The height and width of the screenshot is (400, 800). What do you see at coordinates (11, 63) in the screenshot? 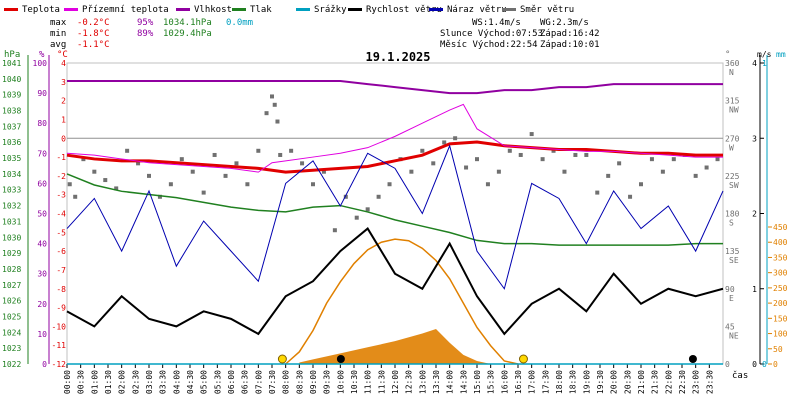
I see `pressure-tick-label: 1041` at bounding box center [11, 63].